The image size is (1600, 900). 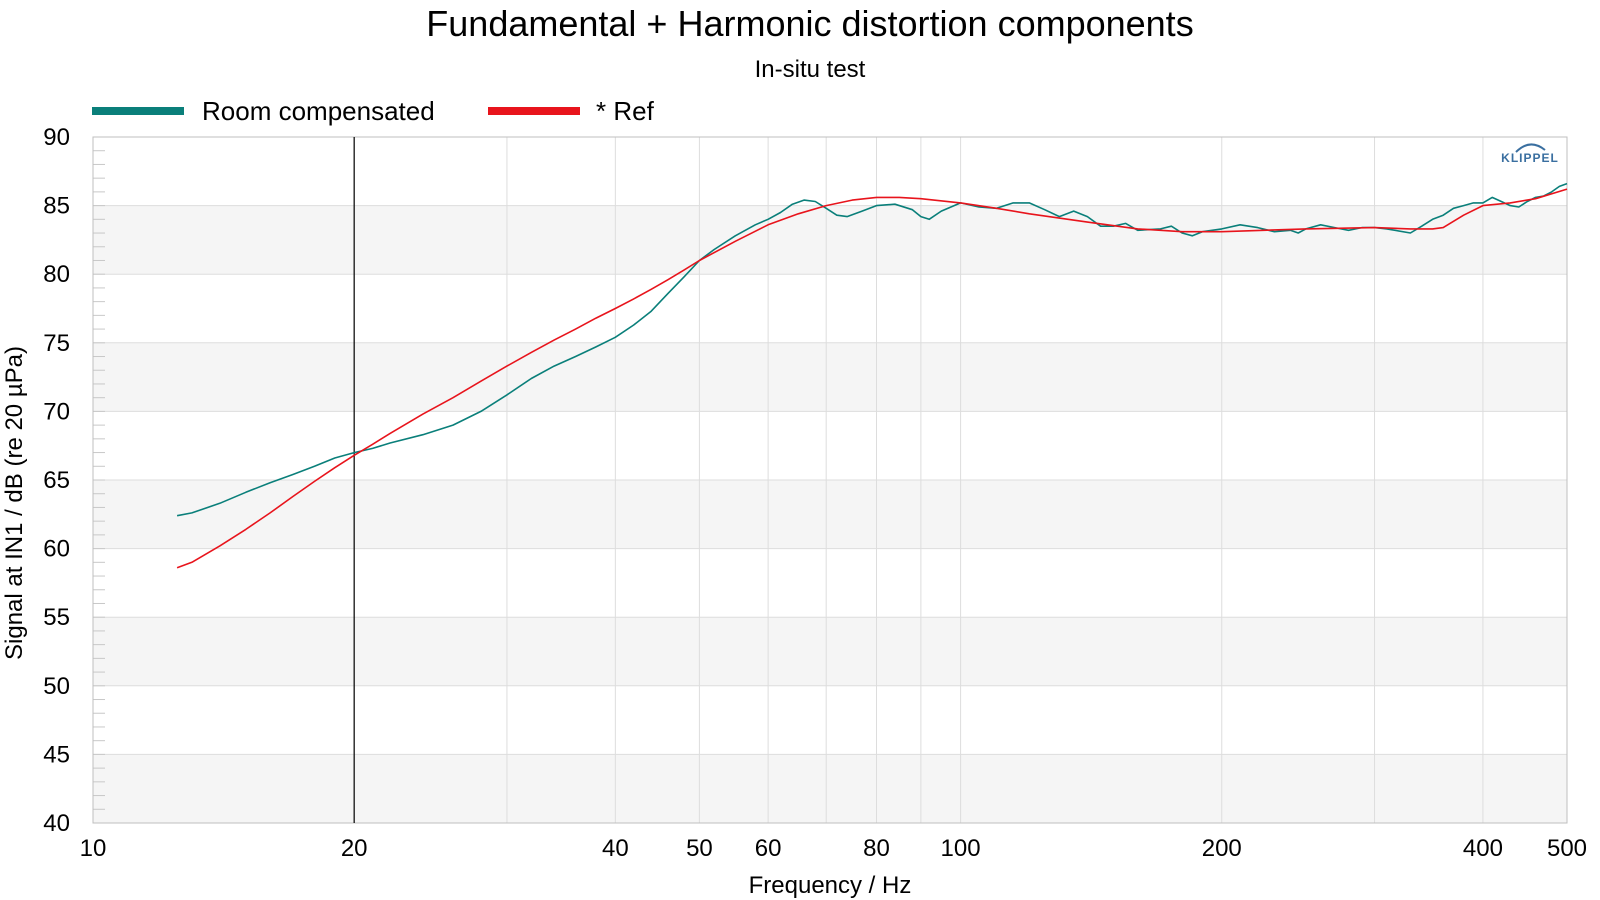 I want to click on y-tick-label: 90, so click(x=56, y=137).